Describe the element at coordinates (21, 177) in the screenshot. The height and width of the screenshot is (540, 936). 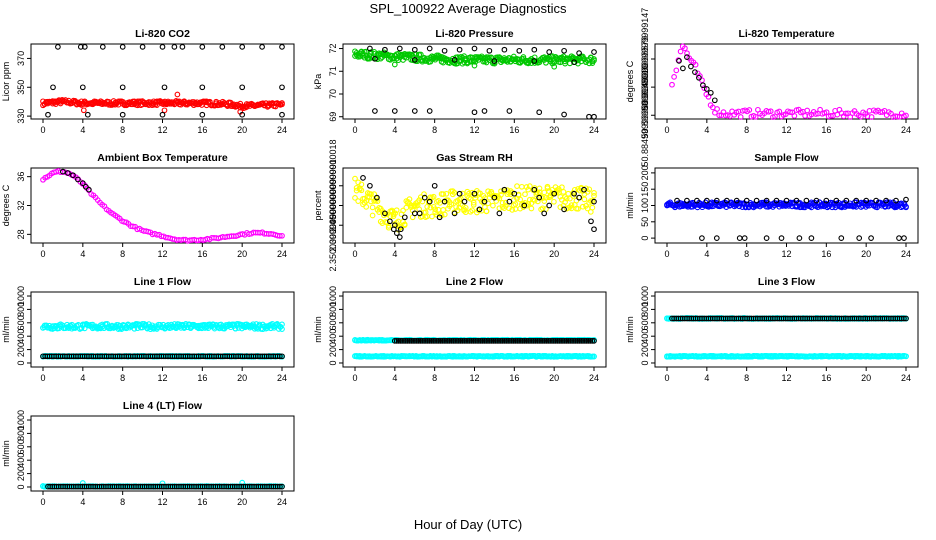
I see `y-tick-label: 36` at that location.